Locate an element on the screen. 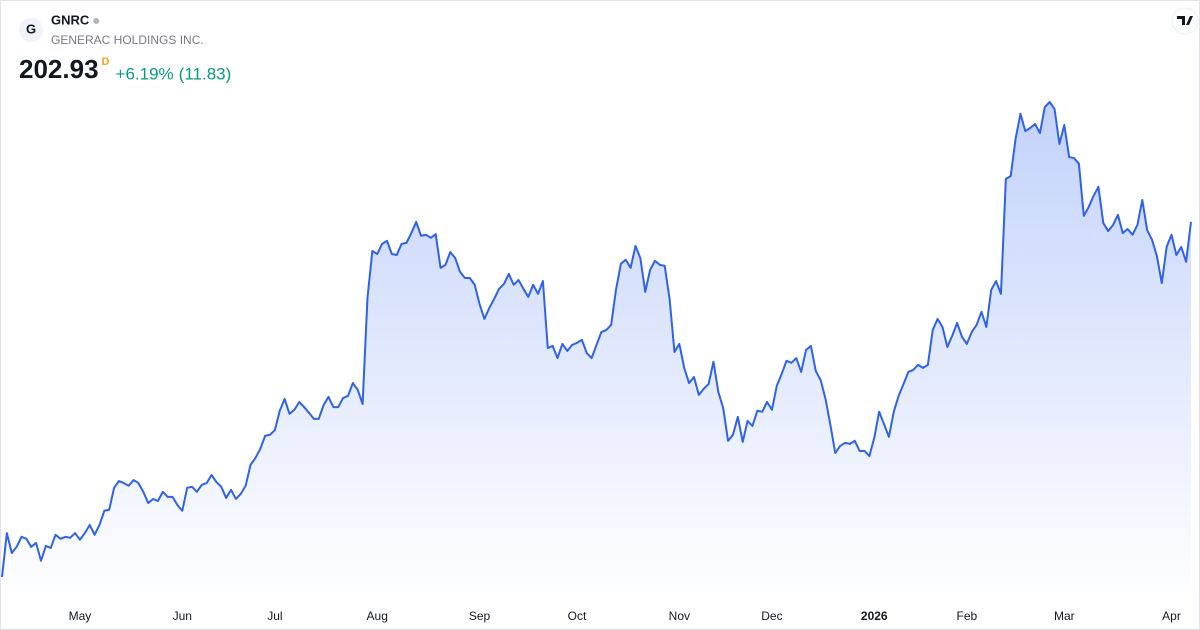  x-tick-label: Oct is located at coordinates (577, 616).